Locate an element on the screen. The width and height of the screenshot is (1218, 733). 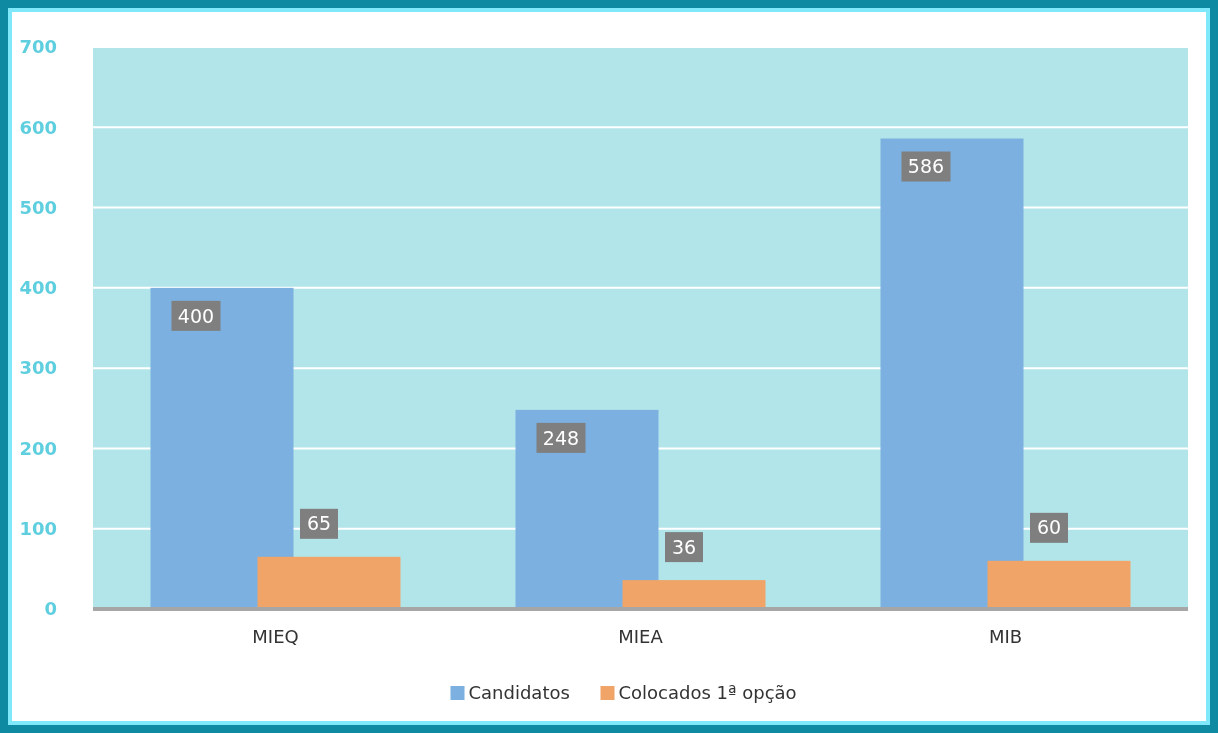
y-tick-label: 300 is located at coordinates (38, 368).